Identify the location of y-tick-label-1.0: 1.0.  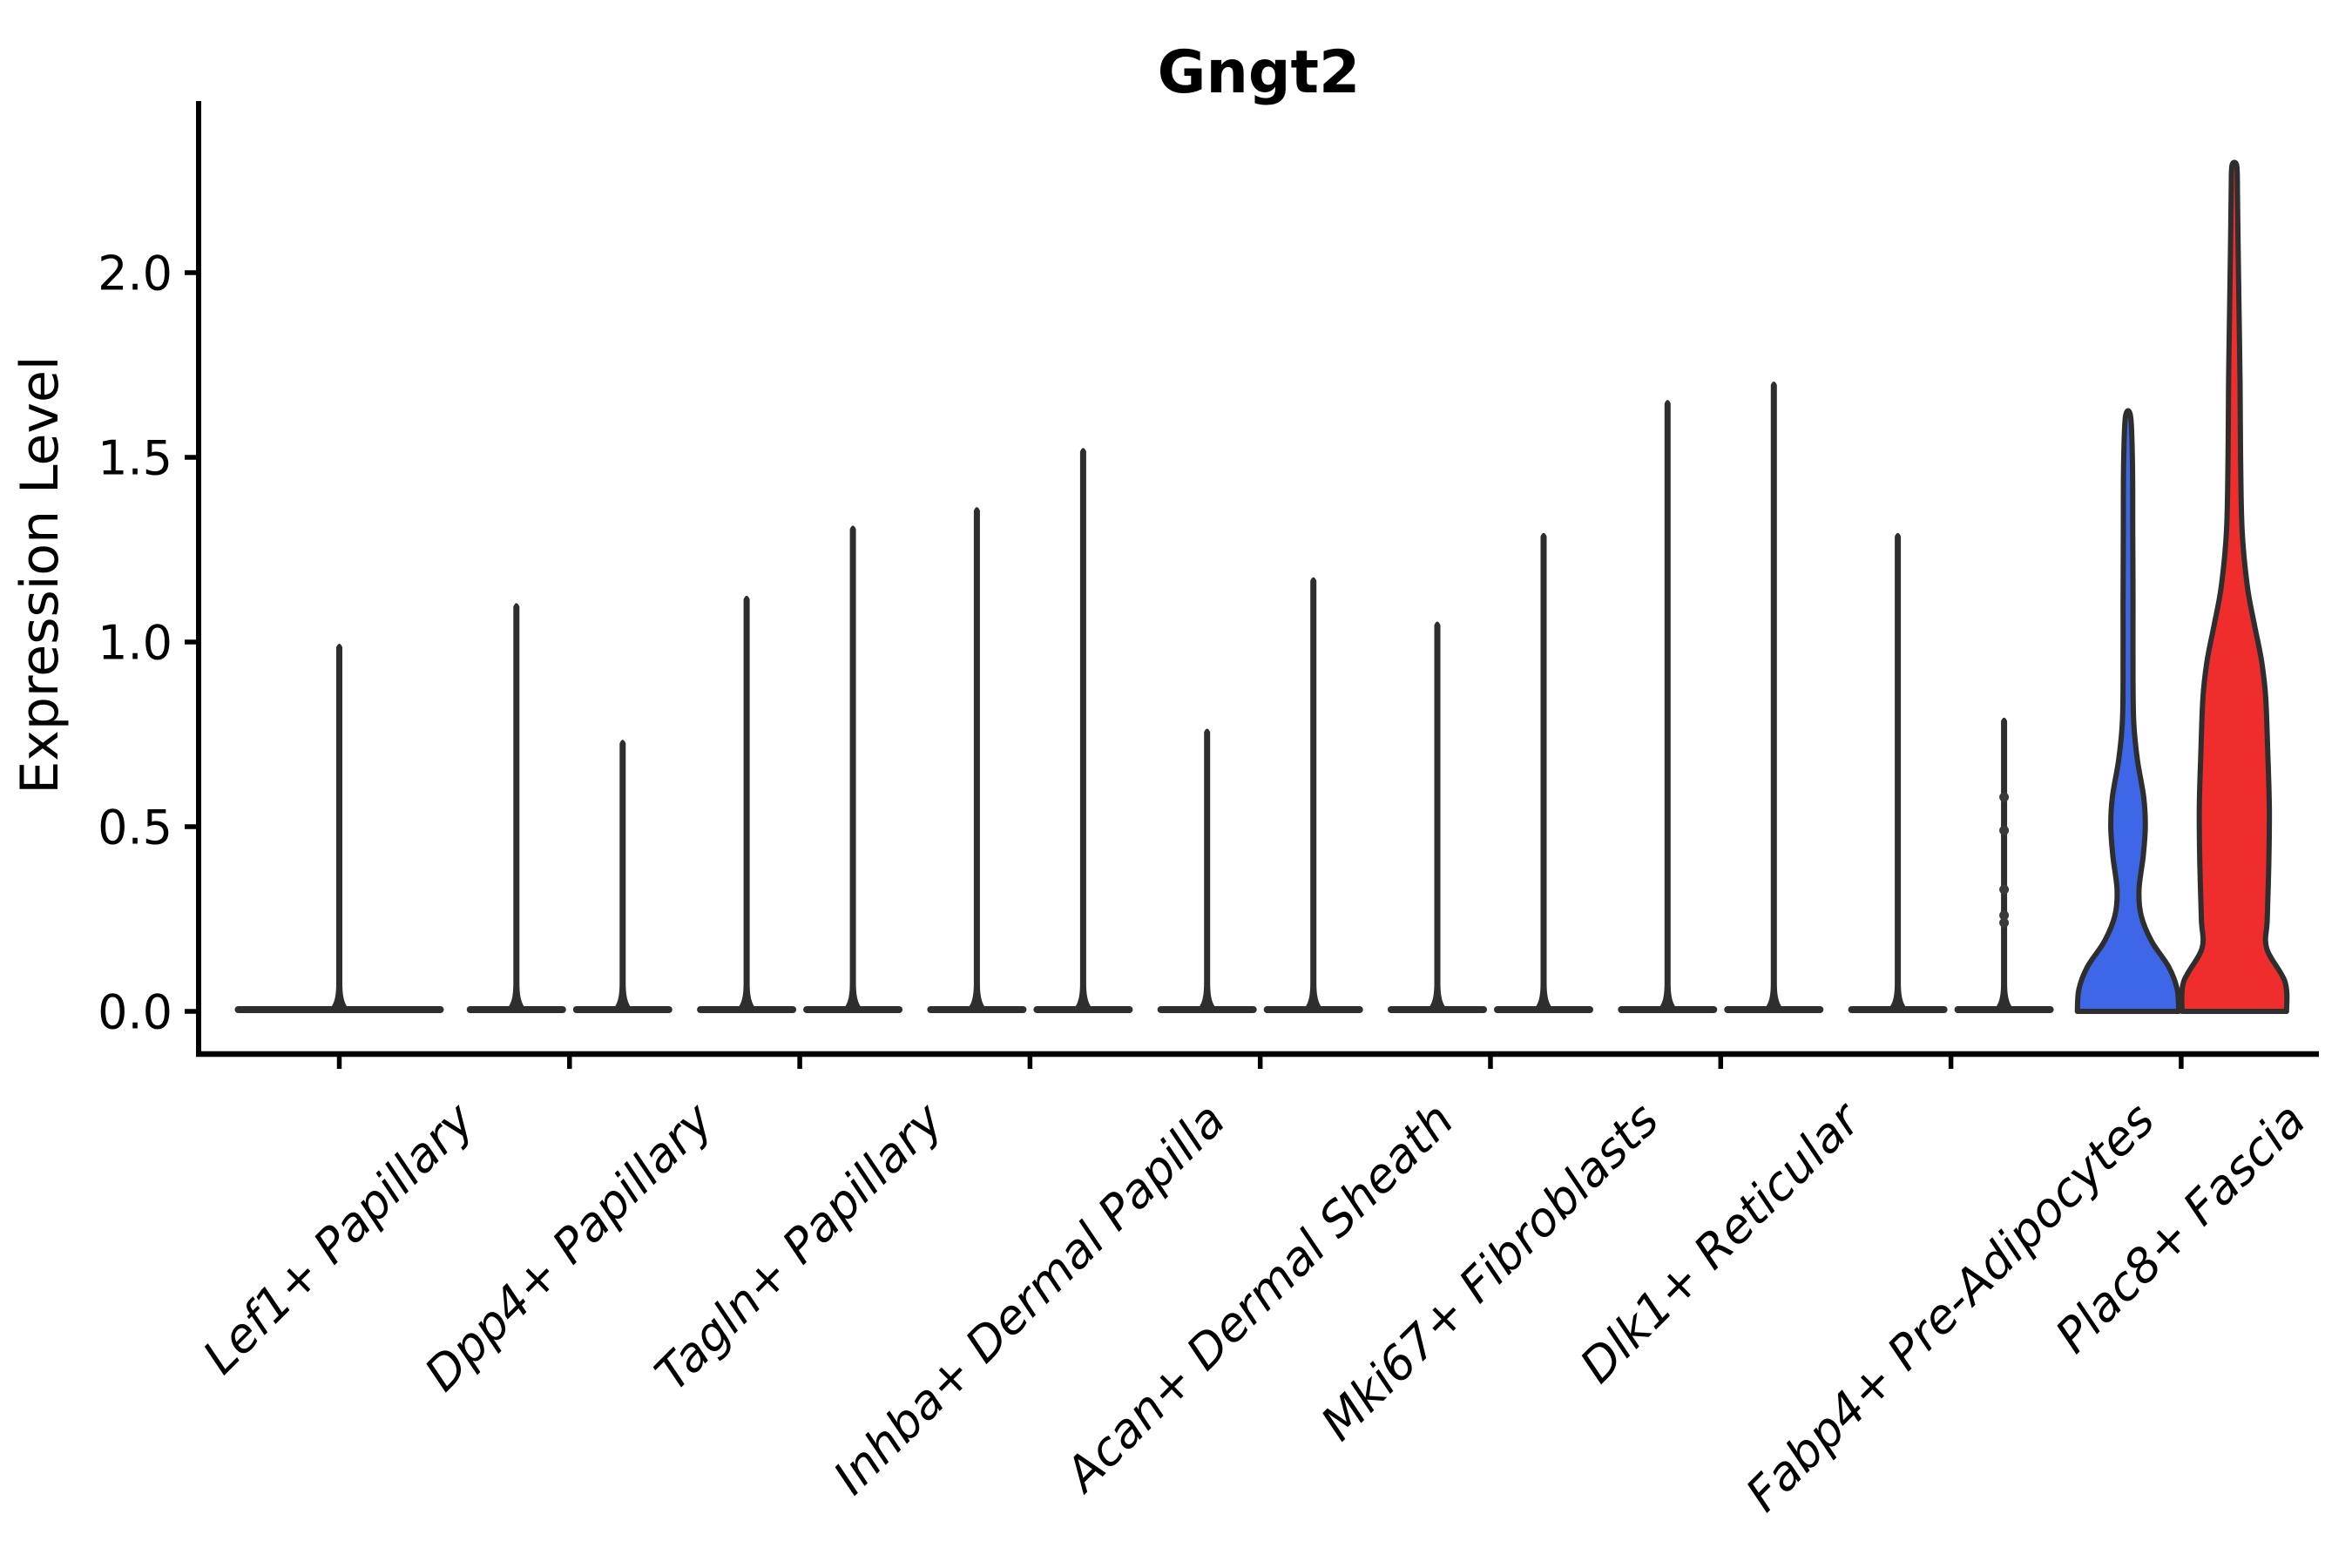
(135, 642).